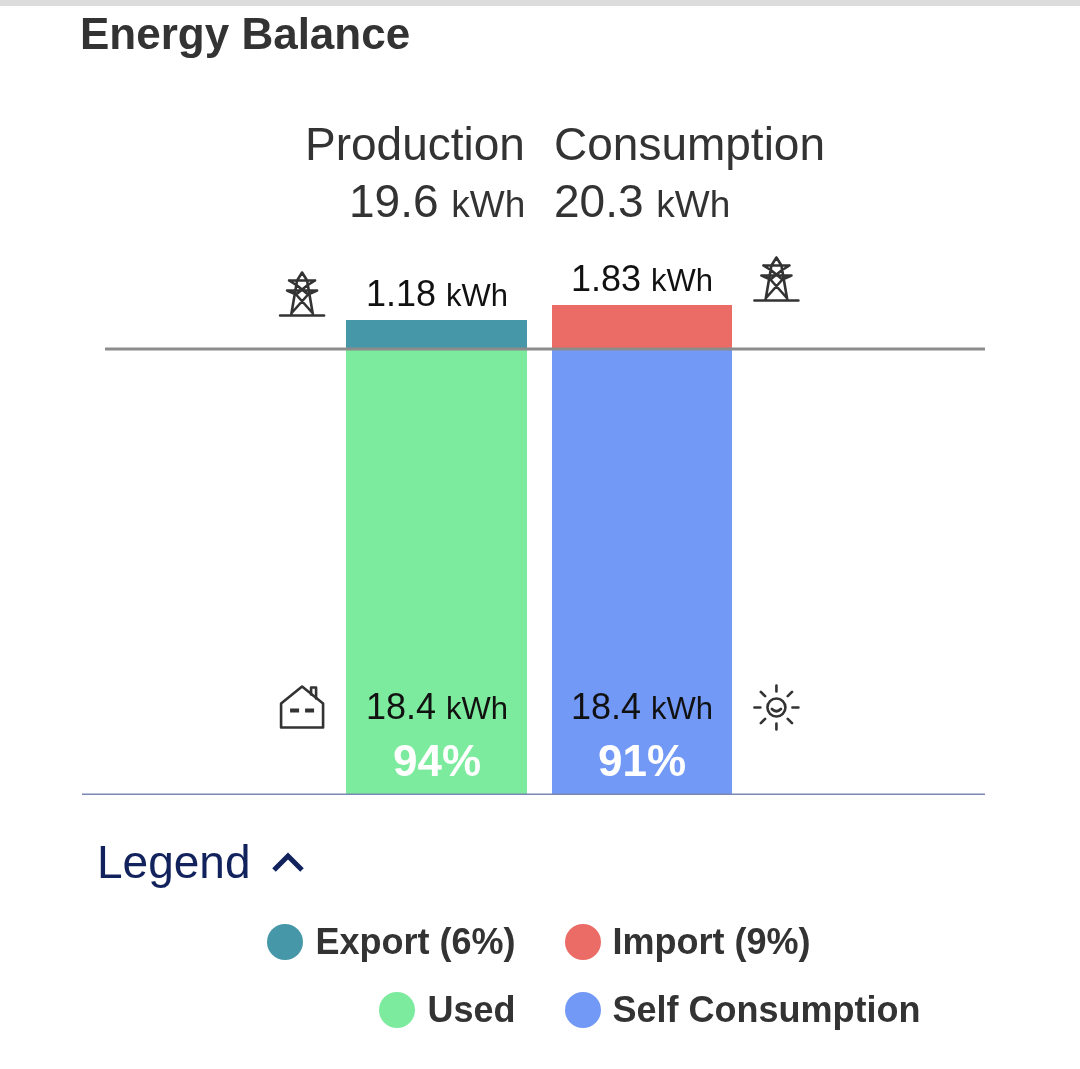  Describe the element at coordinates (690, 144) in the screenshot. I see `x-tick-label: Consumption` at that location.